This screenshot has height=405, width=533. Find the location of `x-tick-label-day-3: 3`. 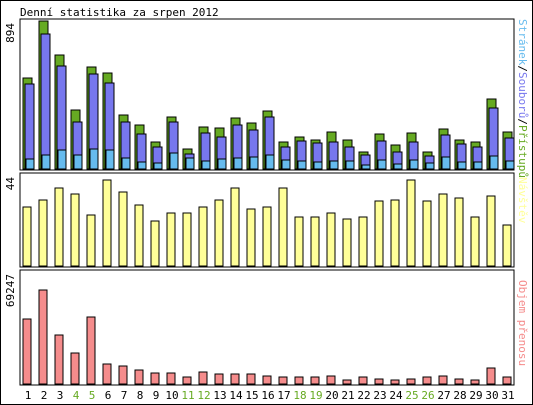

x-tick-label-day-3: 3 is located at coordinates (60, 395).